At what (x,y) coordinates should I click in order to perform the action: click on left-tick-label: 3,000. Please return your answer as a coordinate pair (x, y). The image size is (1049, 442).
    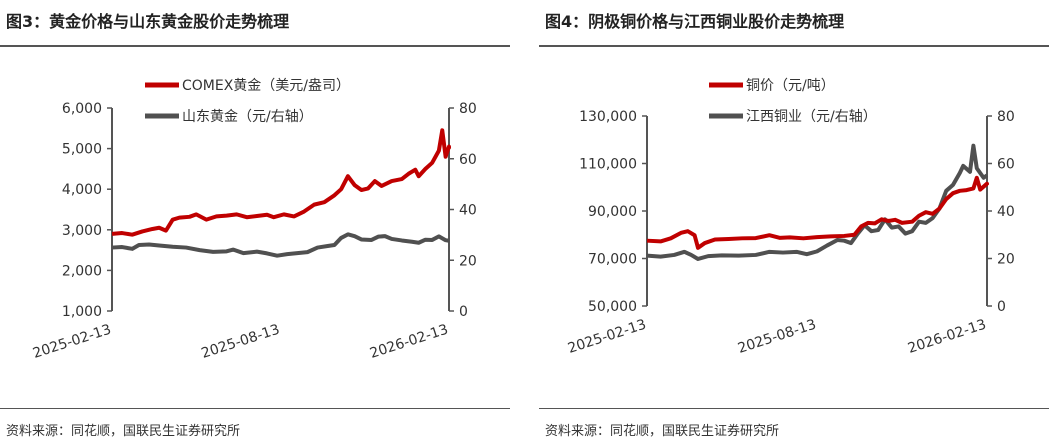
    Looking at the image, I should click on (82, 231).